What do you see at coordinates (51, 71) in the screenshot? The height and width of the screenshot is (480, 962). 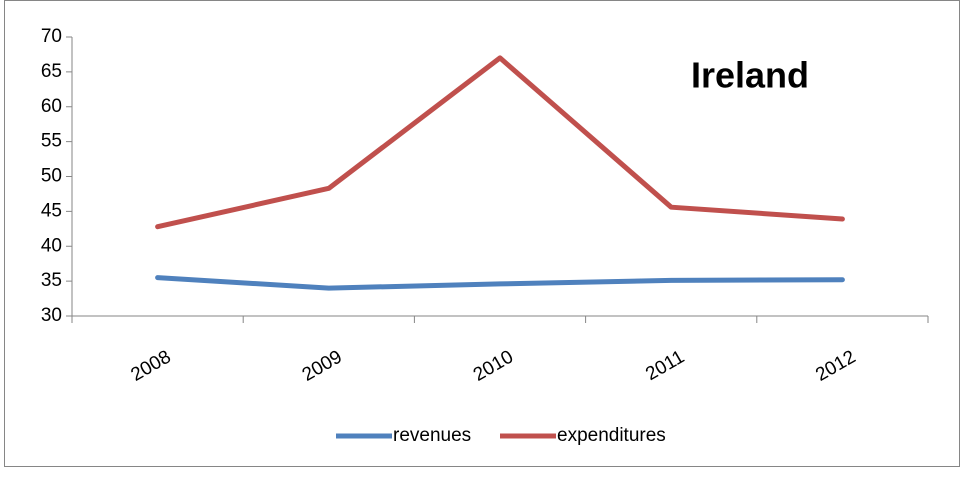 I see `y-tick-label: 65` at bounding box center [51, 71].